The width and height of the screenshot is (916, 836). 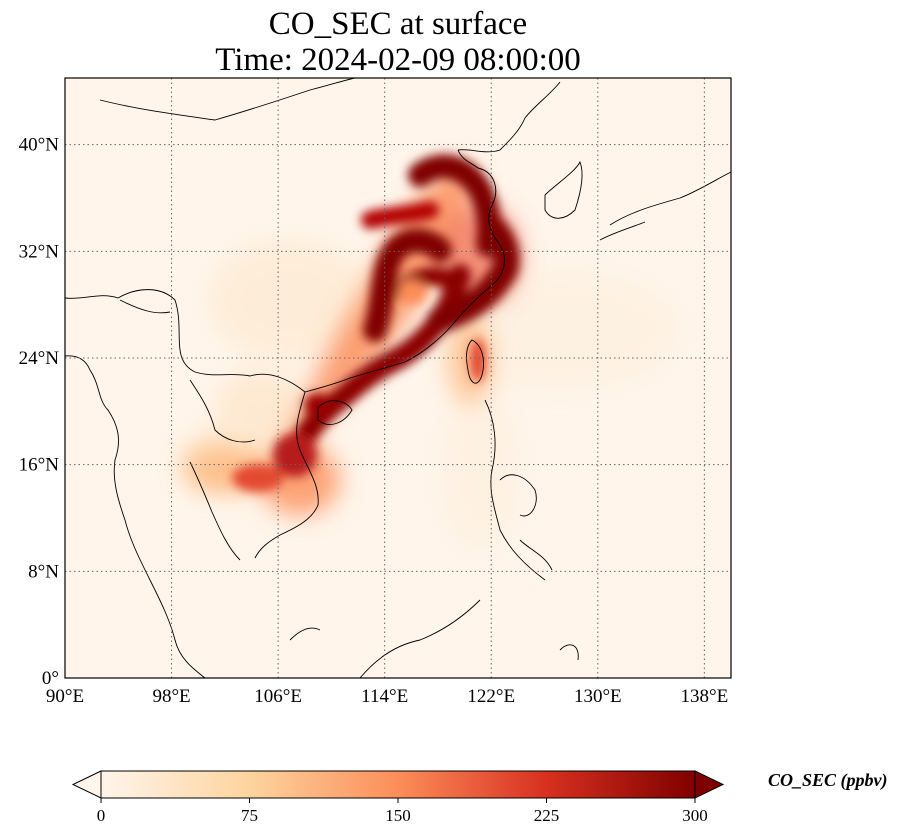 I want to click on map-subtitle-time: Time: 2024-02-09 08:00:00, so click(x=398, y=60).